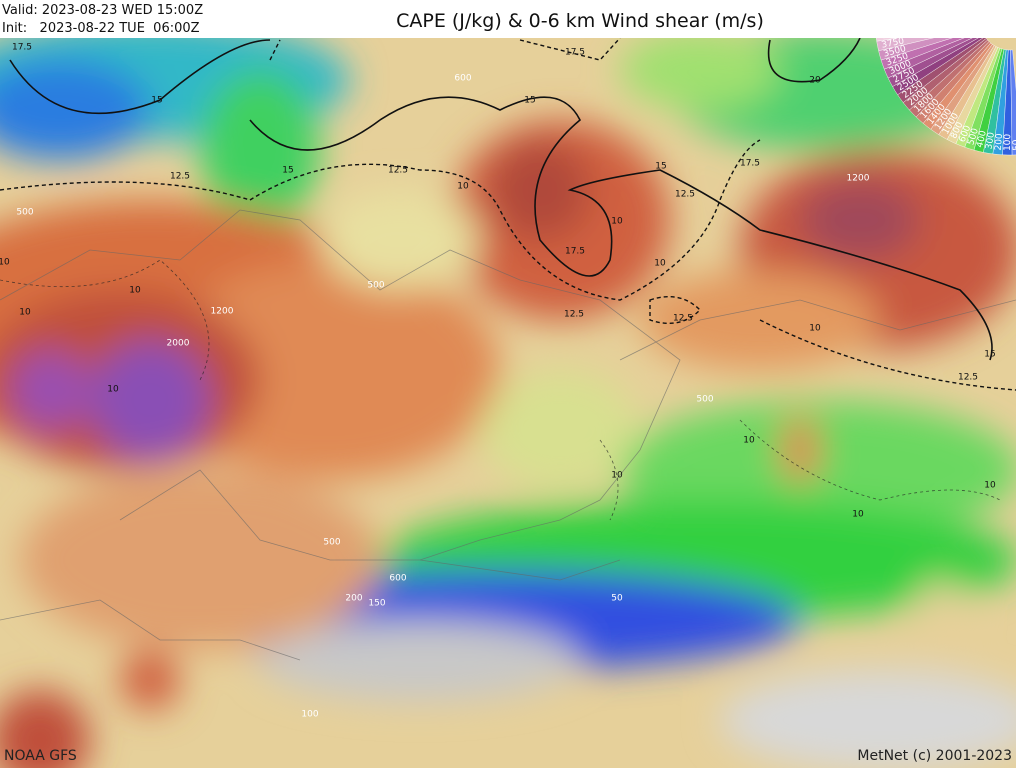  What do you see at coordinates (1013, 102) in the screenshot?
I see `legend-swatch` at bounding box center [1013, 102].